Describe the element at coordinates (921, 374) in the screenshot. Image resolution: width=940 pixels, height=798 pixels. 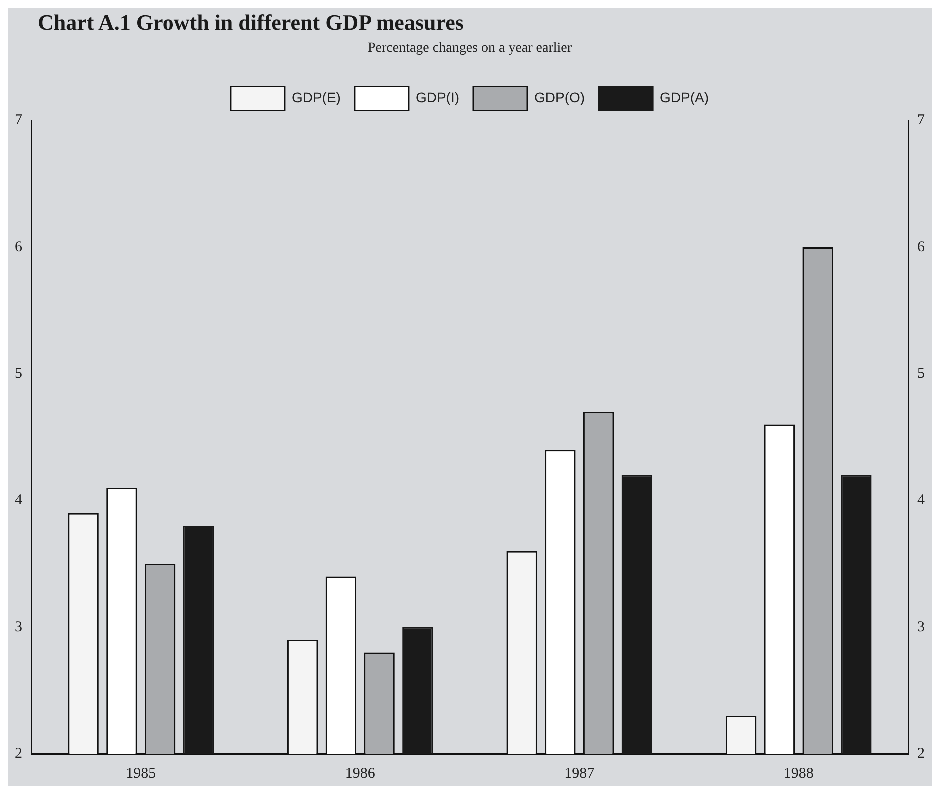
I see `y2-tick-label: 5` at that location.